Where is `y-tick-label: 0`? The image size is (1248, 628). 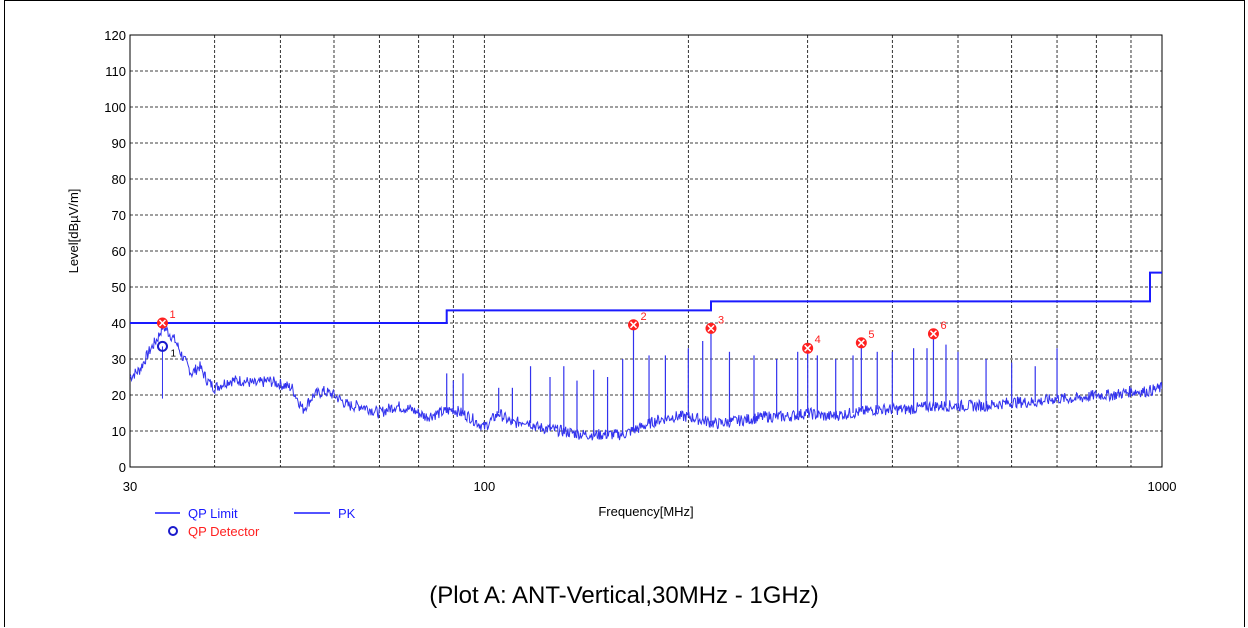
y-tick-label: 0 is located at coordinates (122, 467).